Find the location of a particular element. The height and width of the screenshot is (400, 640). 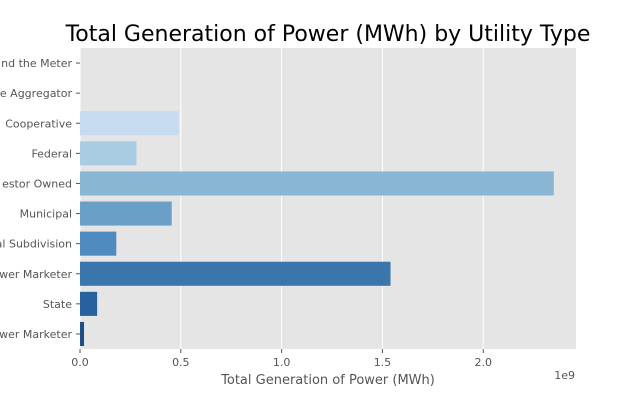

y-tick-label: Municipal is located at coordinates (46, 214).